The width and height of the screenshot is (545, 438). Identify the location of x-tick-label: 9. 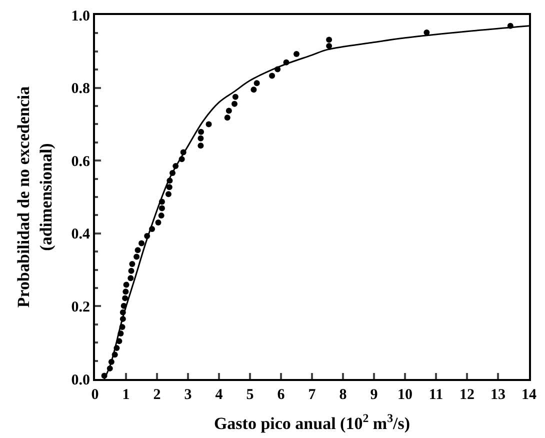
(374, 395).